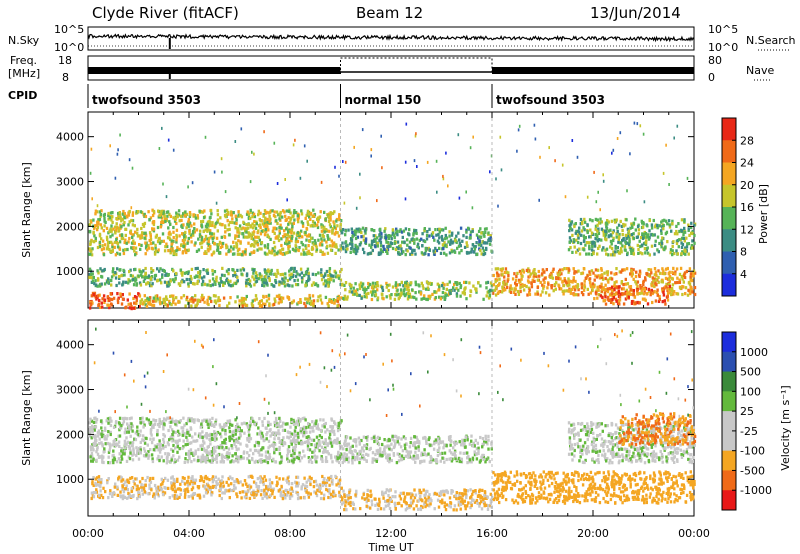 This screenshot has width=800, height=554. What do you see at coordinates (70, 271) in the screenshot?
I see `y-tick-label: 1000` at bounding box center [70, 271].